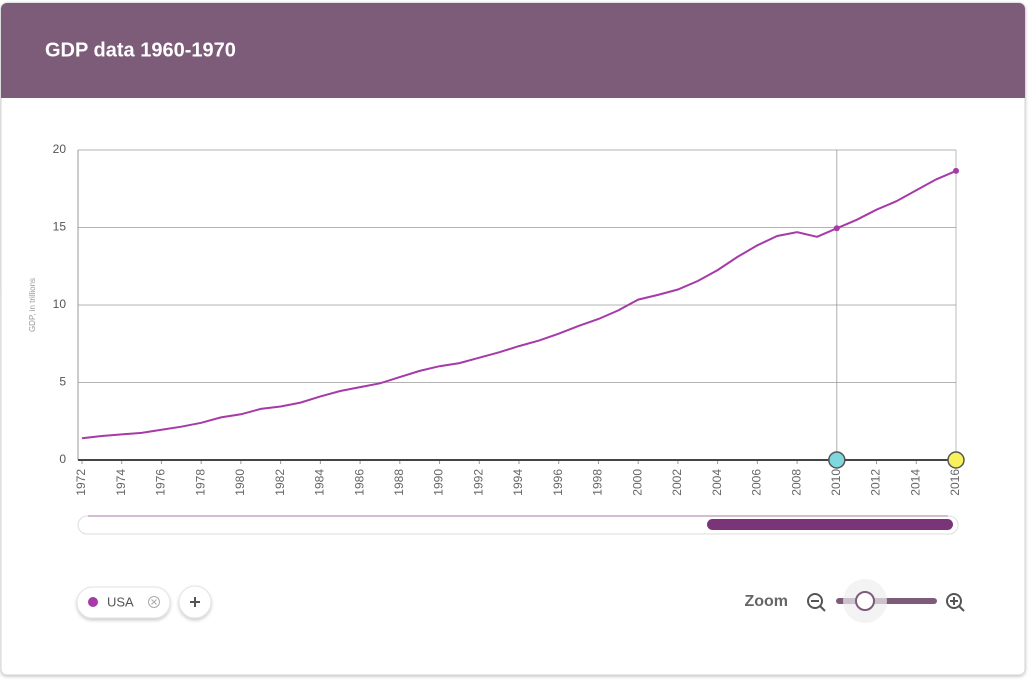 The image size is (1031, 680). What do you see at coordinates (60, 304) in the screenshot?
I see `y-tick-label: 10` at bounding box center [60, 304].